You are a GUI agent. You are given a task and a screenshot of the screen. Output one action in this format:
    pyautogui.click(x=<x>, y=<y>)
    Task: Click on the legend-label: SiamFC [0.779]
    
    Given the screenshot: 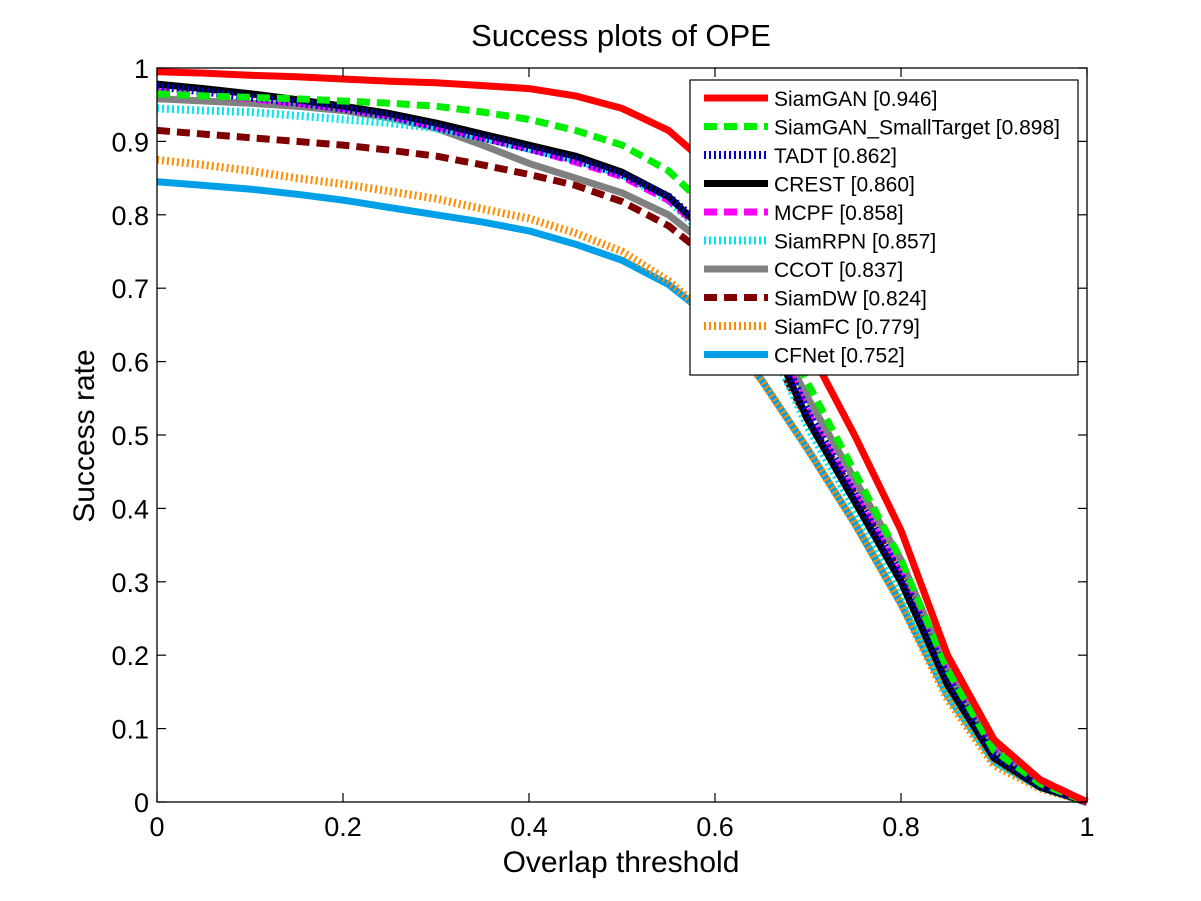 What is the action you would take?
    pyautogui.click(x=847, y=327)
    